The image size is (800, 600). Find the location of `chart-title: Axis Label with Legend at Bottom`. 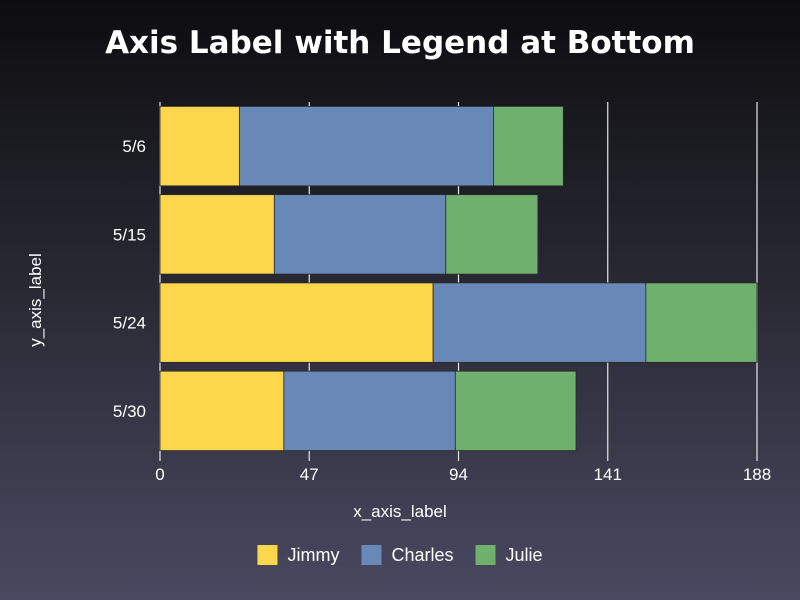

chart-title: Axis Label with Legend at Bottom is located at coordinates (400, 43).